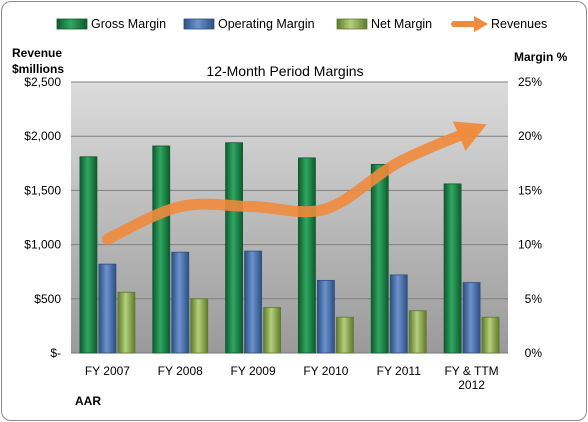 The width and height of the screenshot is (588, 422). I want to click on left-axis-title-line-2: $millions, so click(38, 69).